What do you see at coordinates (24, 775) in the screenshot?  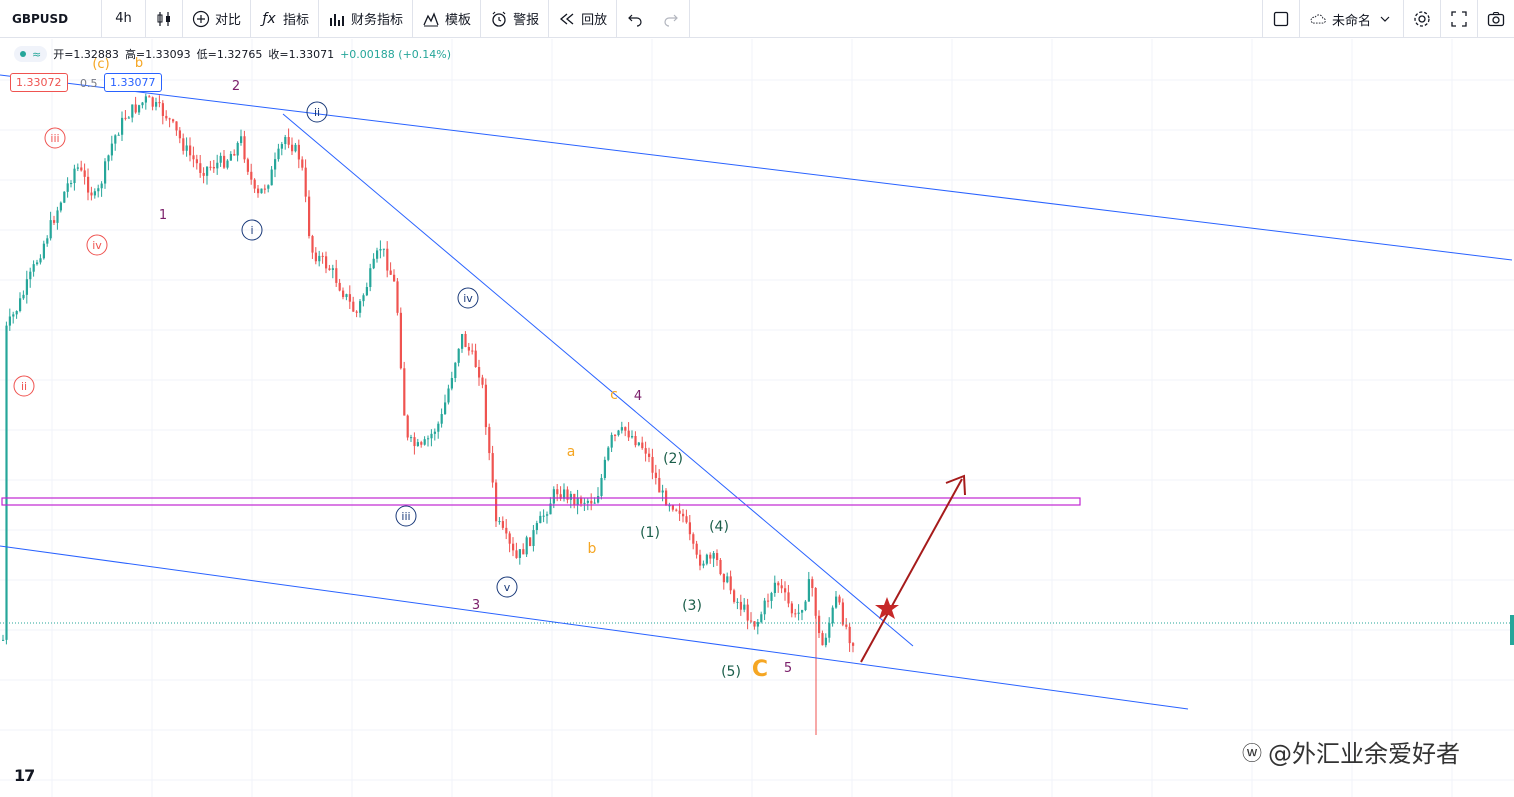 I see `tradingview-logo: 17` at bounding box center [24, 775].